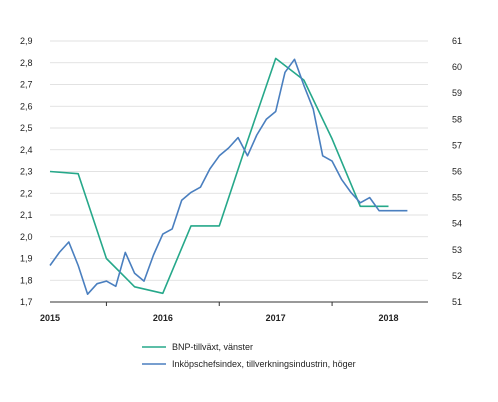 This screenshot has width=498, height=402. Describe the element at coordinates (212, 347) in the screenshot. I see `legend-label-gdp: BNP-tillväxt, vänster` at that location.